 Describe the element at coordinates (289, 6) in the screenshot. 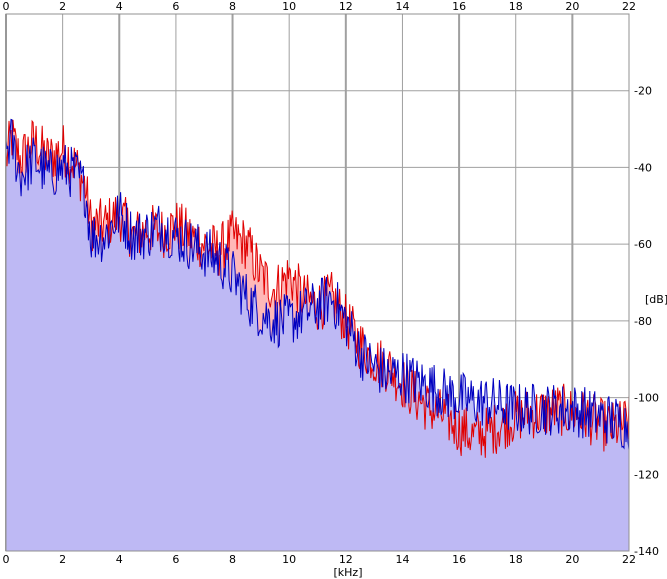

I see `x-tick-top-5: 10` at that location.